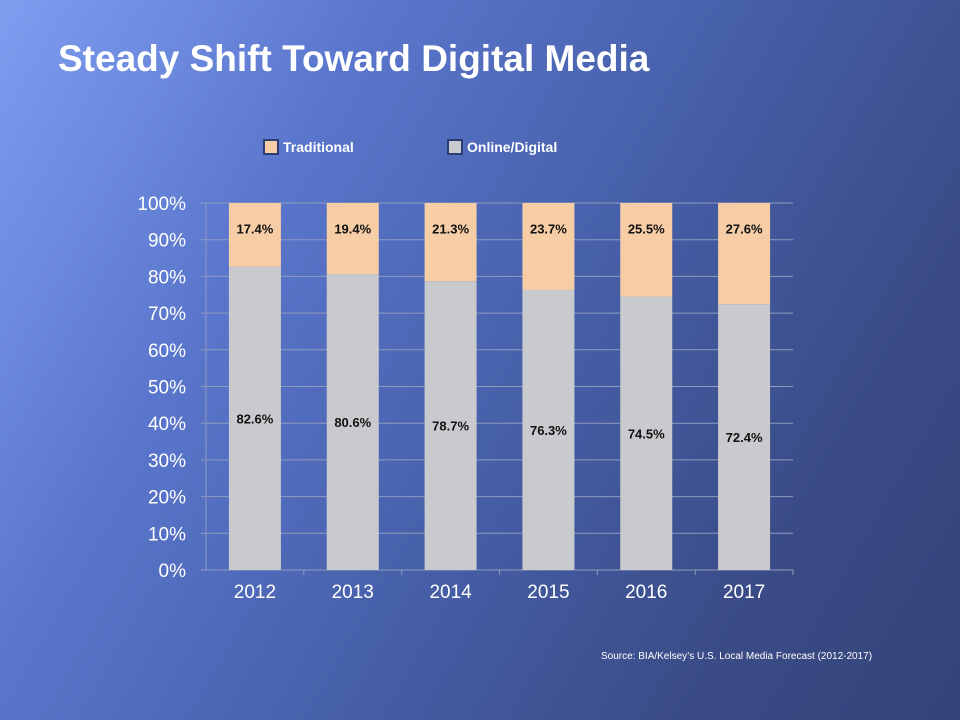 This screenshot has width=960, height=720. I want to click on data-label-online-digital: 74.5%, so click(646, 433).